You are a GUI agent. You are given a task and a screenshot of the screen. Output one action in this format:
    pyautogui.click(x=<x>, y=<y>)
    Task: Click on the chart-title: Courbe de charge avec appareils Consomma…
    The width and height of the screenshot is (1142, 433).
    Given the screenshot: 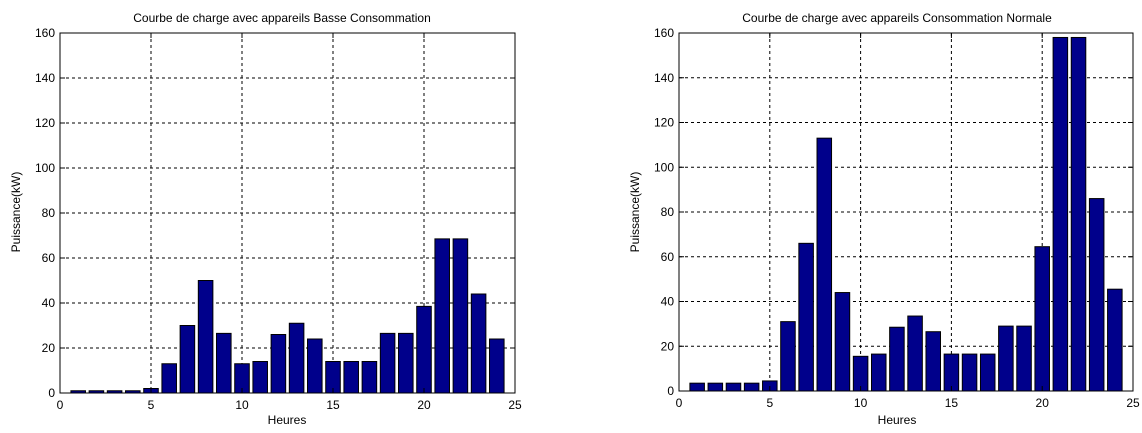 What is the action you would take?
    pyautogui.click(x=897, y=18)
    